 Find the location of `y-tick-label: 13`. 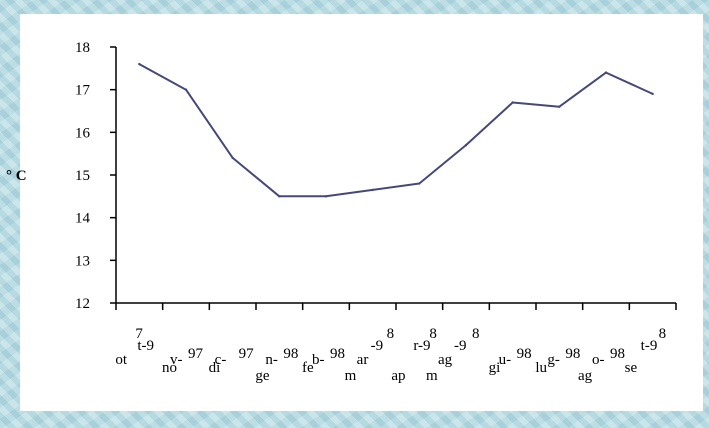

y-tick-label: 13 is located at coordinates (82, 261).